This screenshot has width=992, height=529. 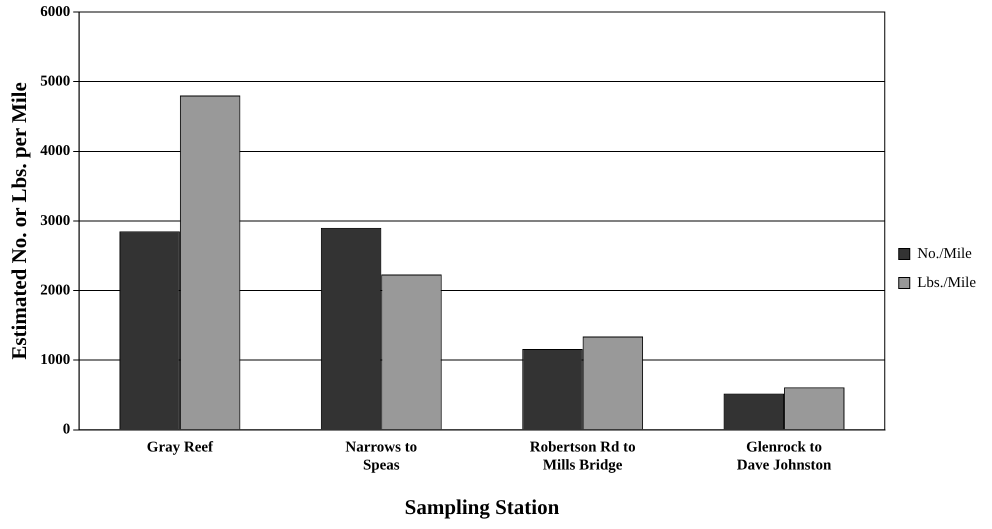 What do you see at coordinates (19, 221) in the screenshot?
I see `y-axis-title: Estimated No. or Lbs. per Mile` at bounding box center [19, 221].